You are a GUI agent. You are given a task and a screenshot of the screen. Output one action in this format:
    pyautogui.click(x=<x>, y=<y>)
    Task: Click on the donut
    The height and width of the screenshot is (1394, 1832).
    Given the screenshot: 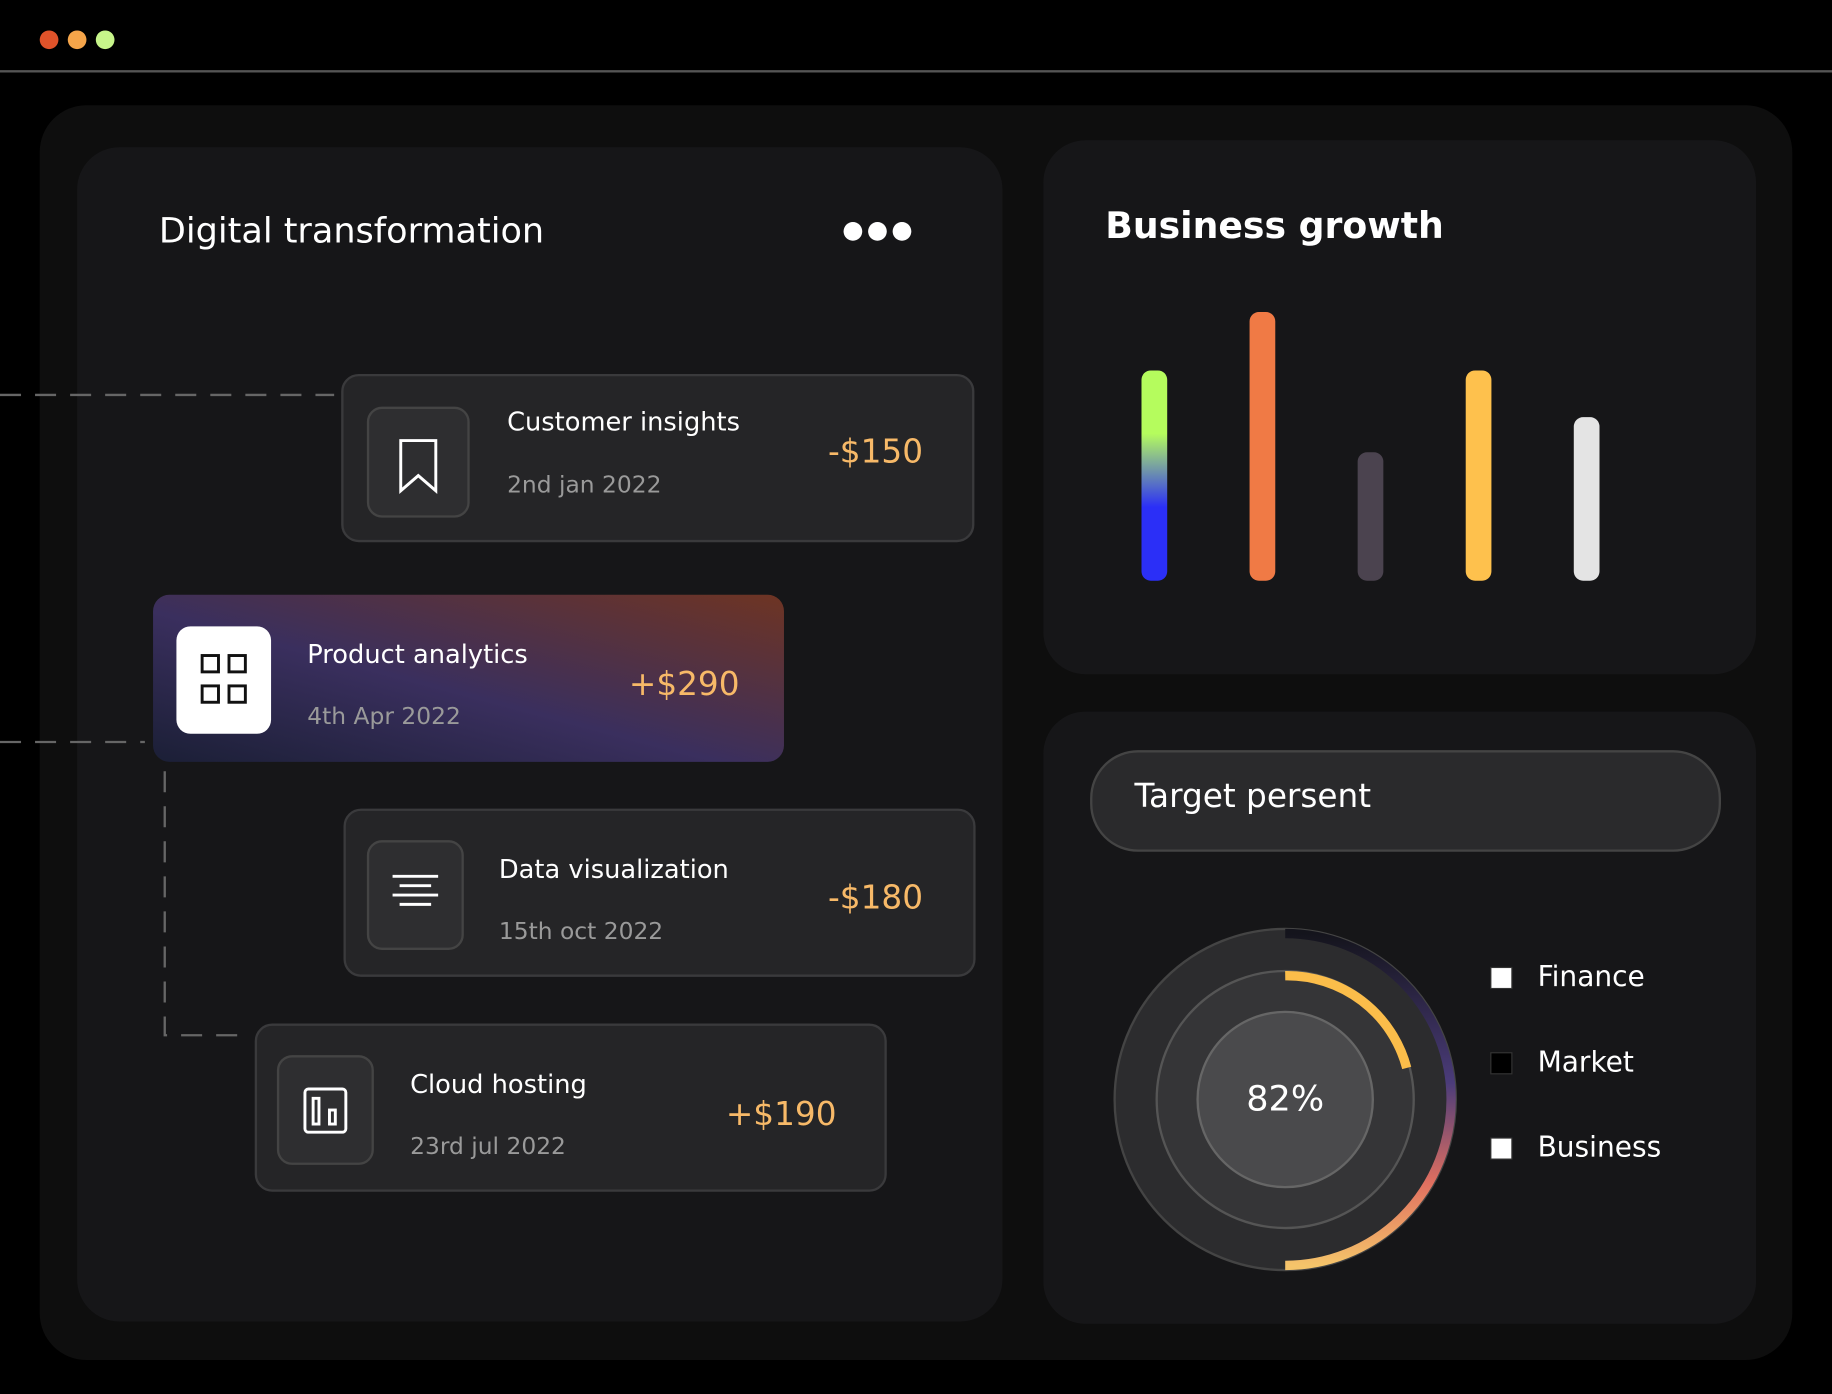 What is the action you would take?
    pyautogui.click(x=1285, y=1099)
    